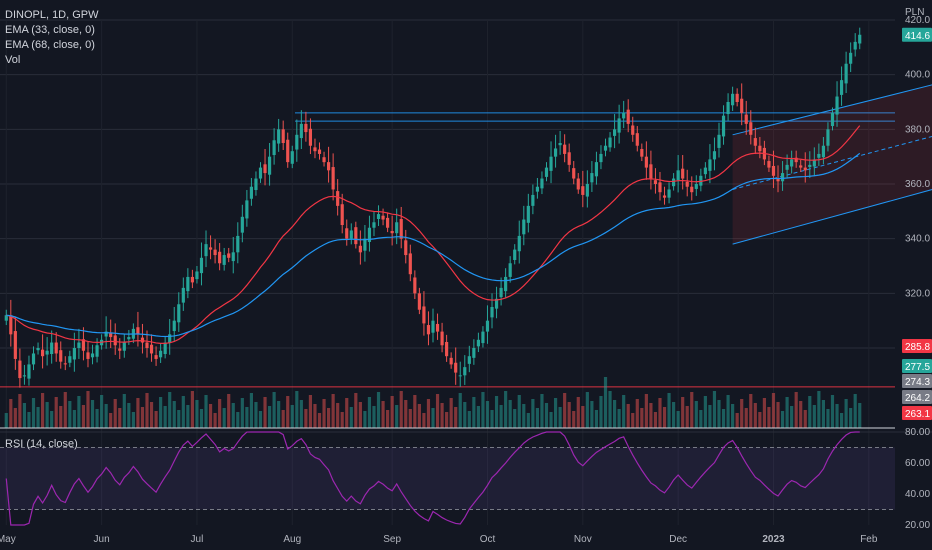 The image size is (932, 550). Describe the element at coordinates (292, 539) in the screenshot. I see `time-tick-label: Aug` at that location.